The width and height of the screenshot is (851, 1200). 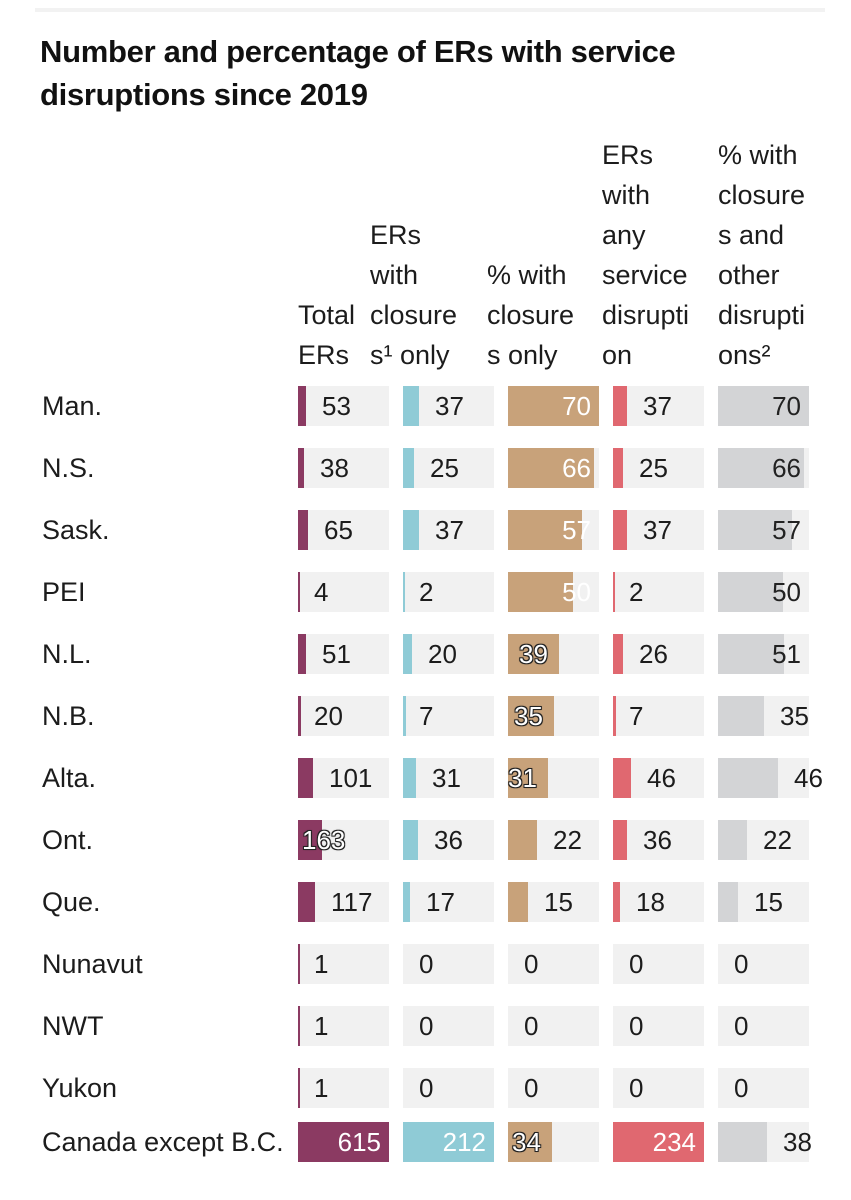 What do you see at coordinates (343, 530) in the screenshot?
I see `cell-total-ers: 65` at bounding box center [343, 530].